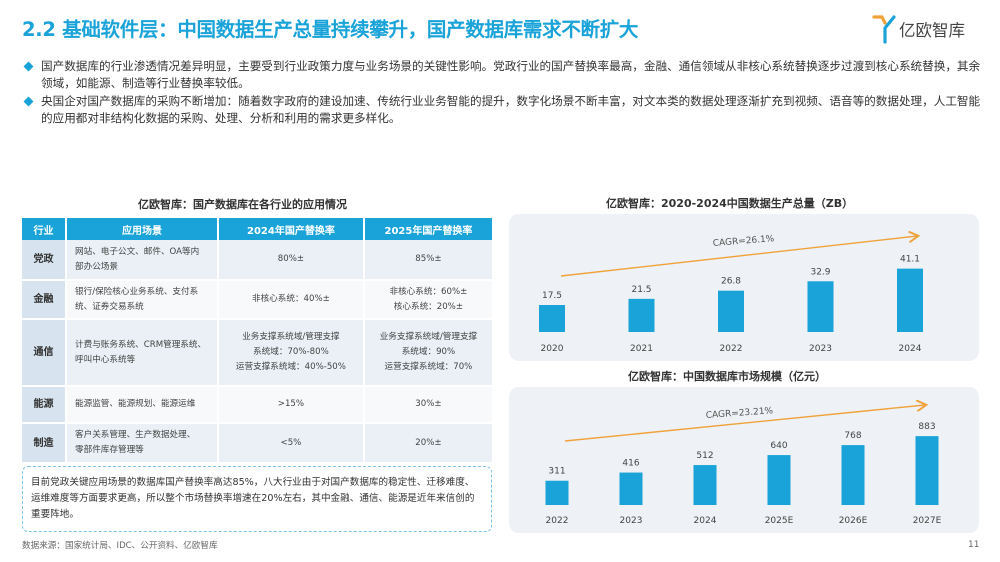 Image resolution: width=1000 pixels, height=562 pixels. What do you see at coordinates (974, 545) in the screenshot?
I see `page-number: 11` at bounding box center [974, 545].